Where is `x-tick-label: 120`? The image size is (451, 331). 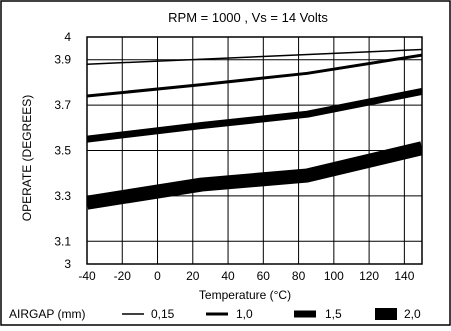
x-tick-label: 120 is located at coordinates (369, 276).